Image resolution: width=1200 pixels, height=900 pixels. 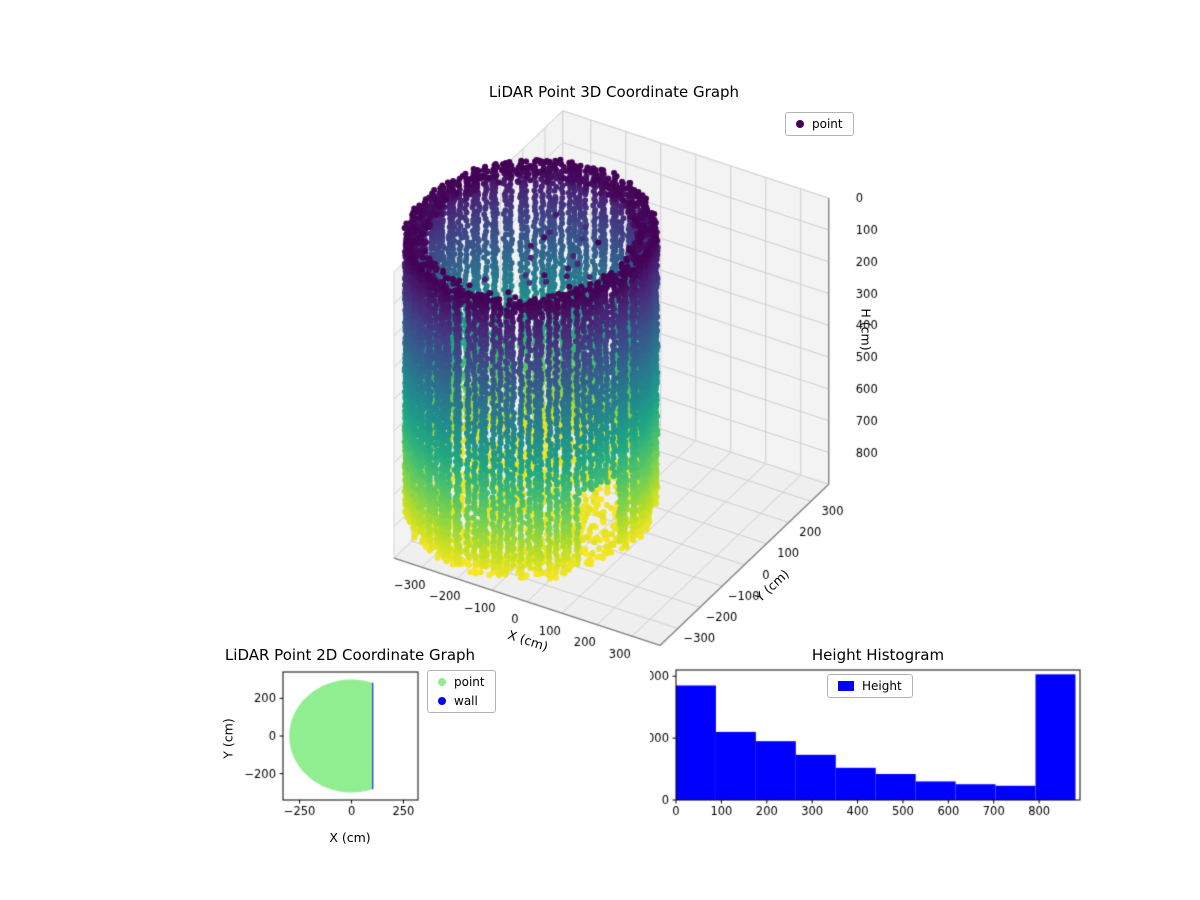 I want to click on legend-entry-wall-2d: wall, so click(x=461, y=701).